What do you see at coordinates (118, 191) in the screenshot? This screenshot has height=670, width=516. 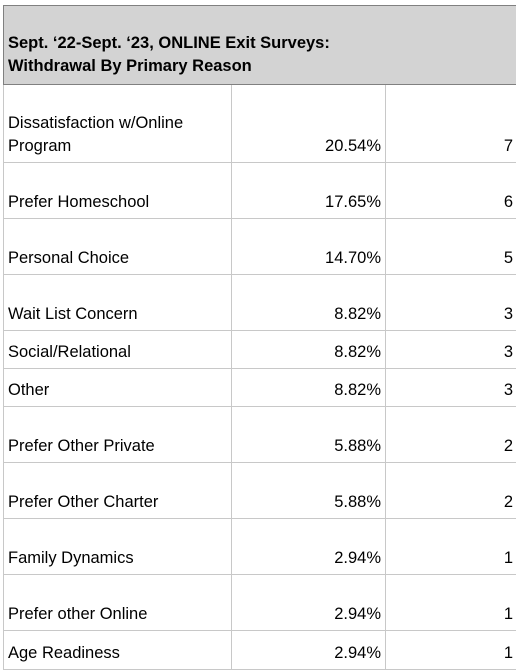 I see `reason-cell: Prefer Homeschool` at bounding box center [118, 191].